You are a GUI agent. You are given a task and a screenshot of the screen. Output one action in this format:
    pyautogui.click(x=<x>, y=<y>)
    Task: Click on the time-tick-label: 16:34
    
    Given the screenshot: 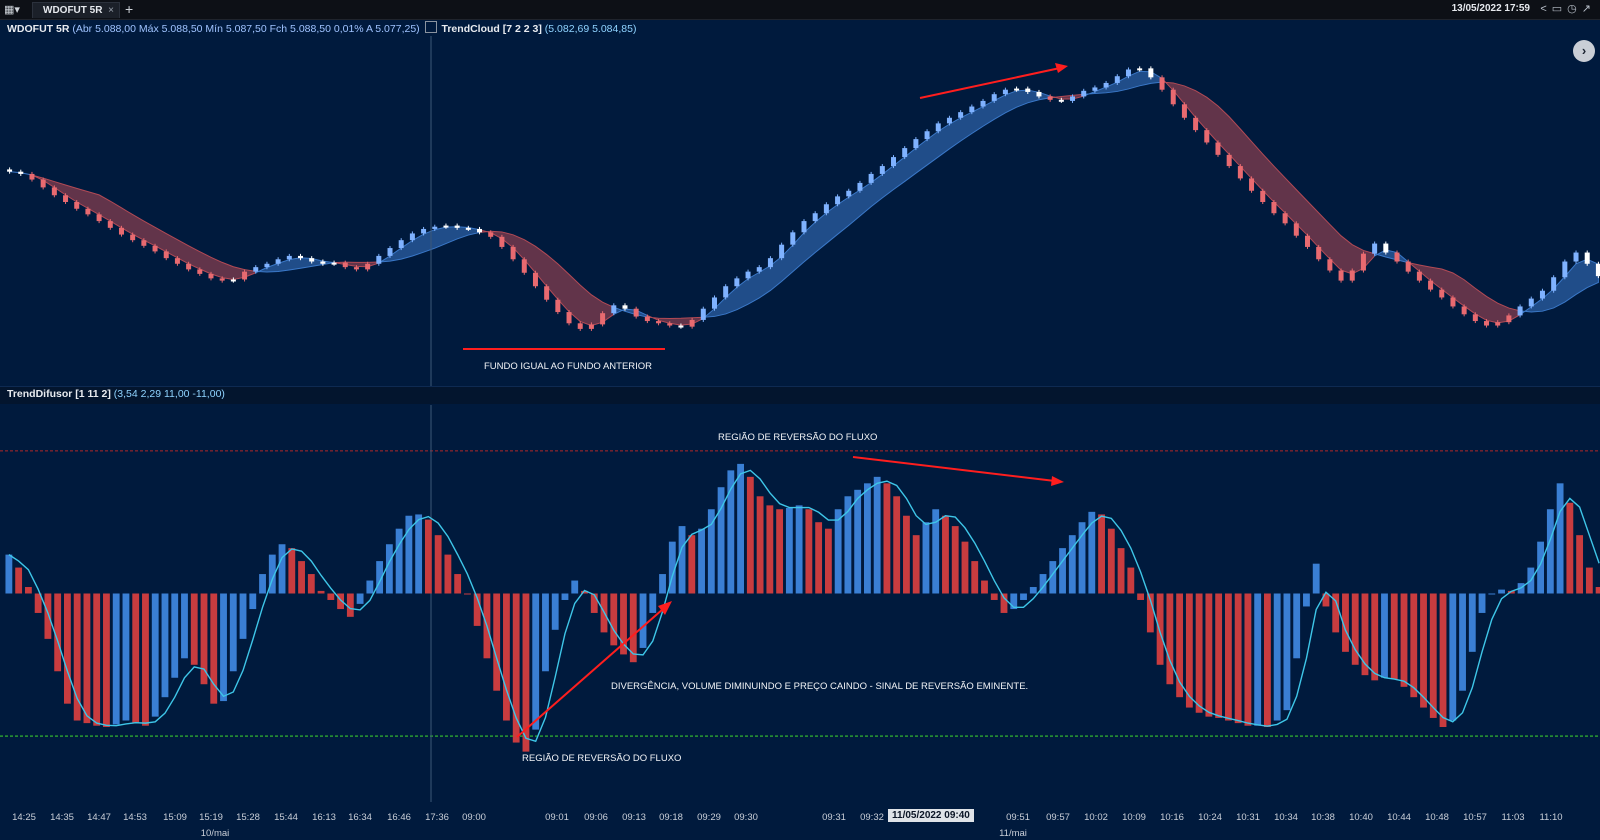 What is the action you would take?
    pyautogui.click(x=360, y=817)
    